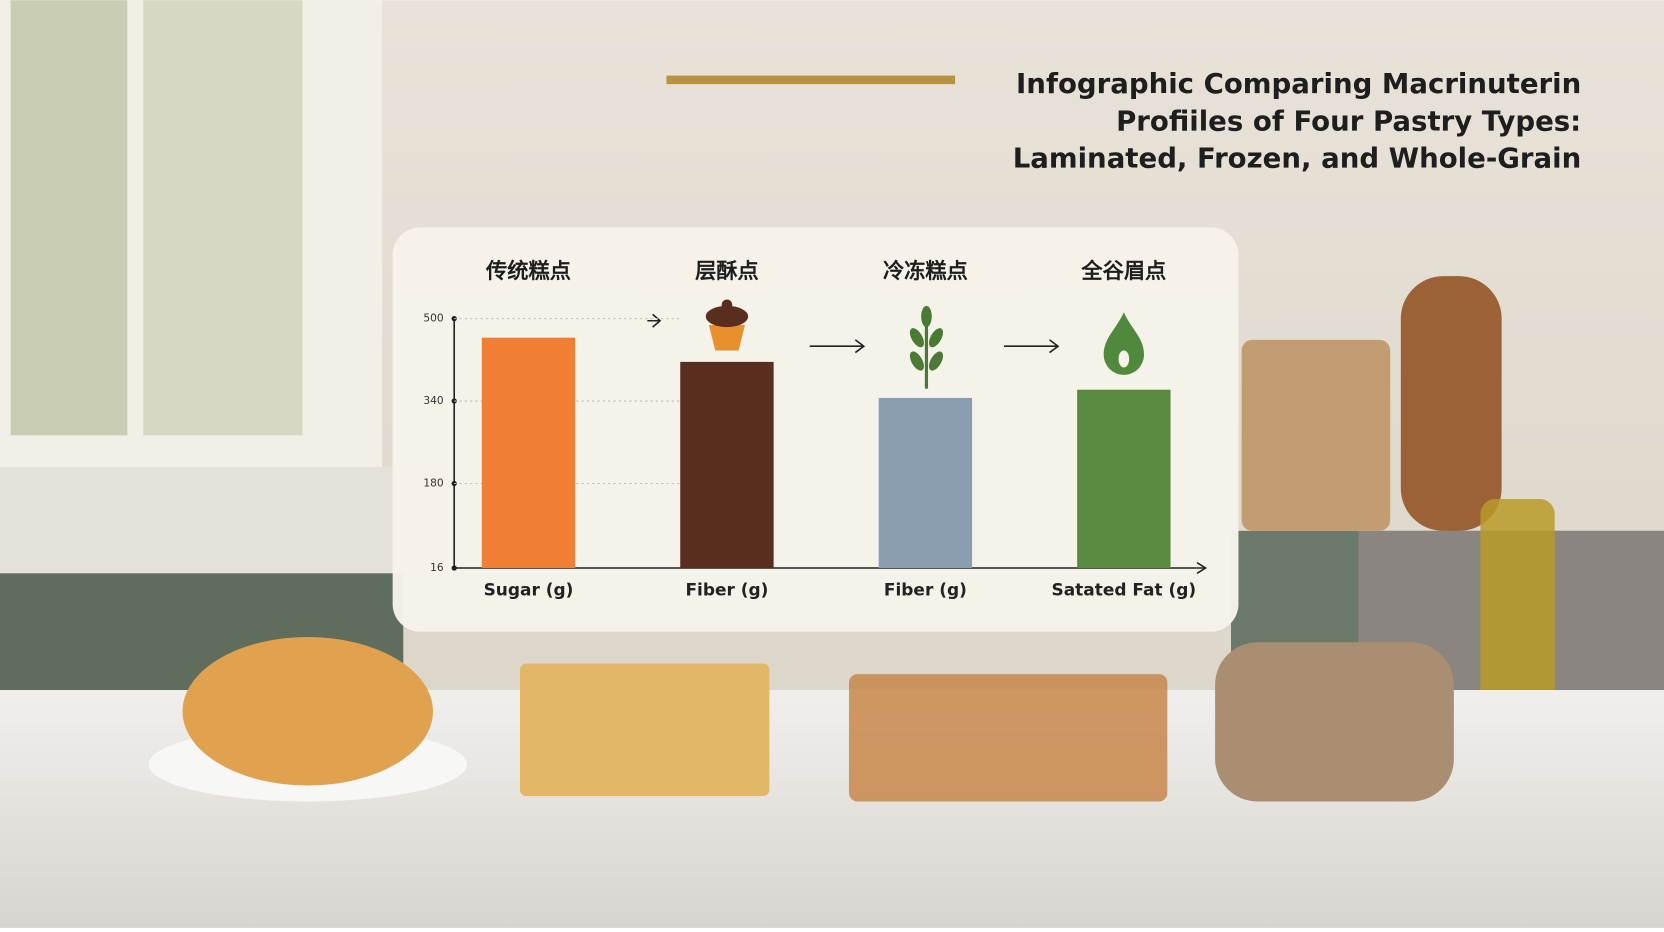  I want to click on chart-title: Infographic Comparing Macrinuterin, so click(1298, 83).